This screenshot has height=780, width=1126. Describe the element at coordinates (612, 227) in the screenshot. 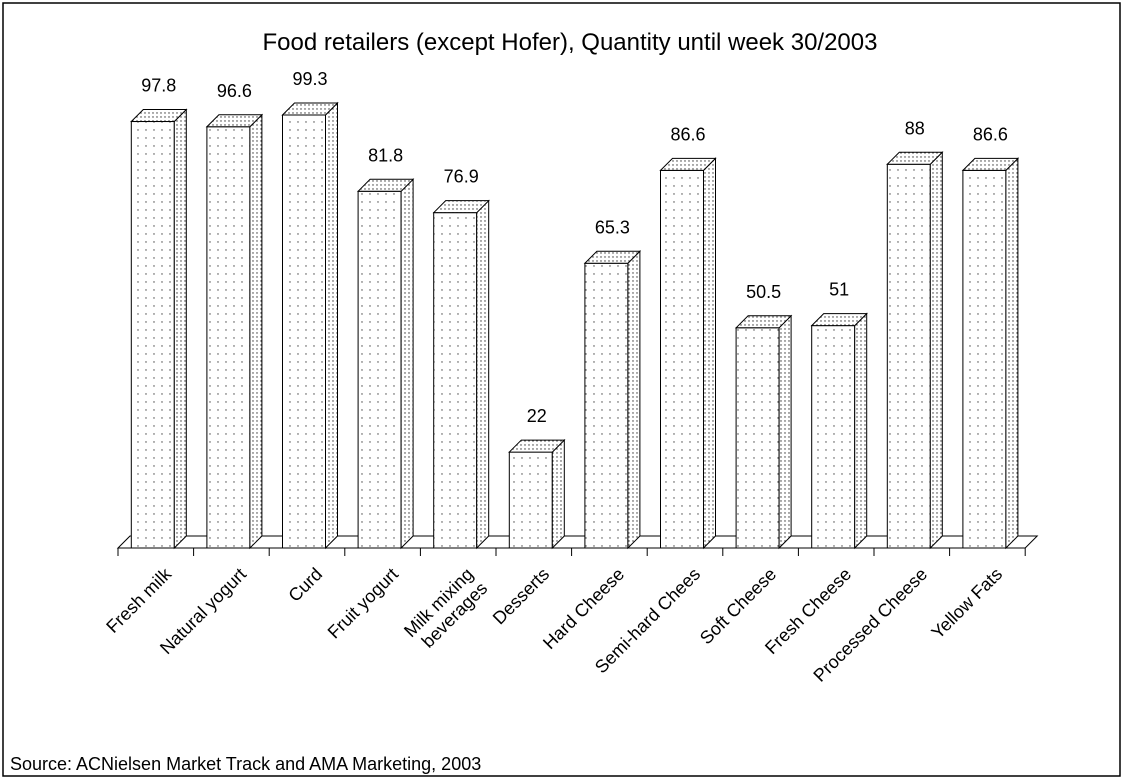

I see `data-label: 65.3` at that location.